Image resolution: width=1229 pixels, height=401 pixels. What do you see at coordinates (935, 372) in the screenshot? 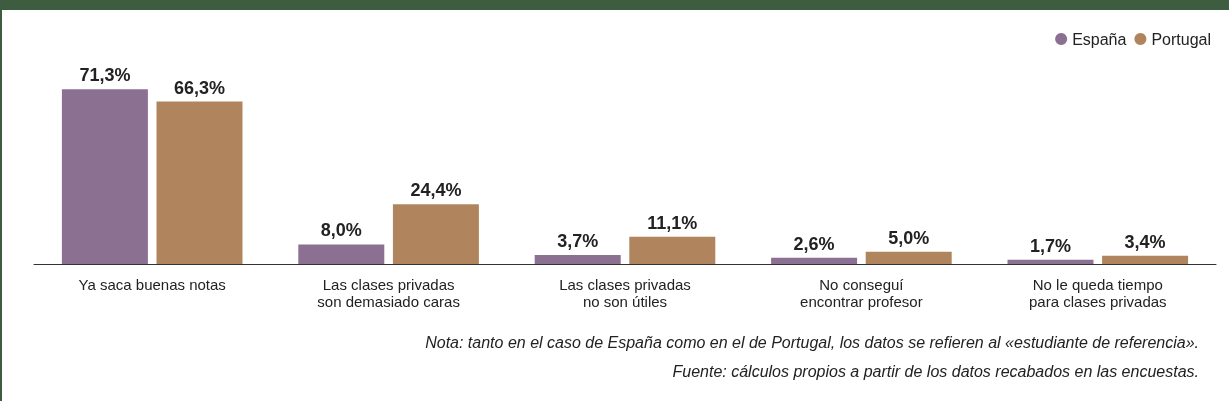
I see `source-note: Fuente: cálculos propios a partir de los datos recabados en las encuestas.` at bounding box center [935, 372].